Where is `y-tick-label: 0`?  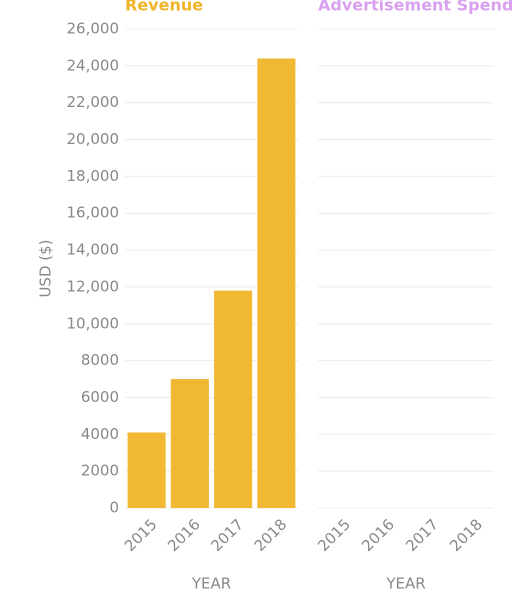 y-tick-label: 0 is located at coordinates (114, 508).